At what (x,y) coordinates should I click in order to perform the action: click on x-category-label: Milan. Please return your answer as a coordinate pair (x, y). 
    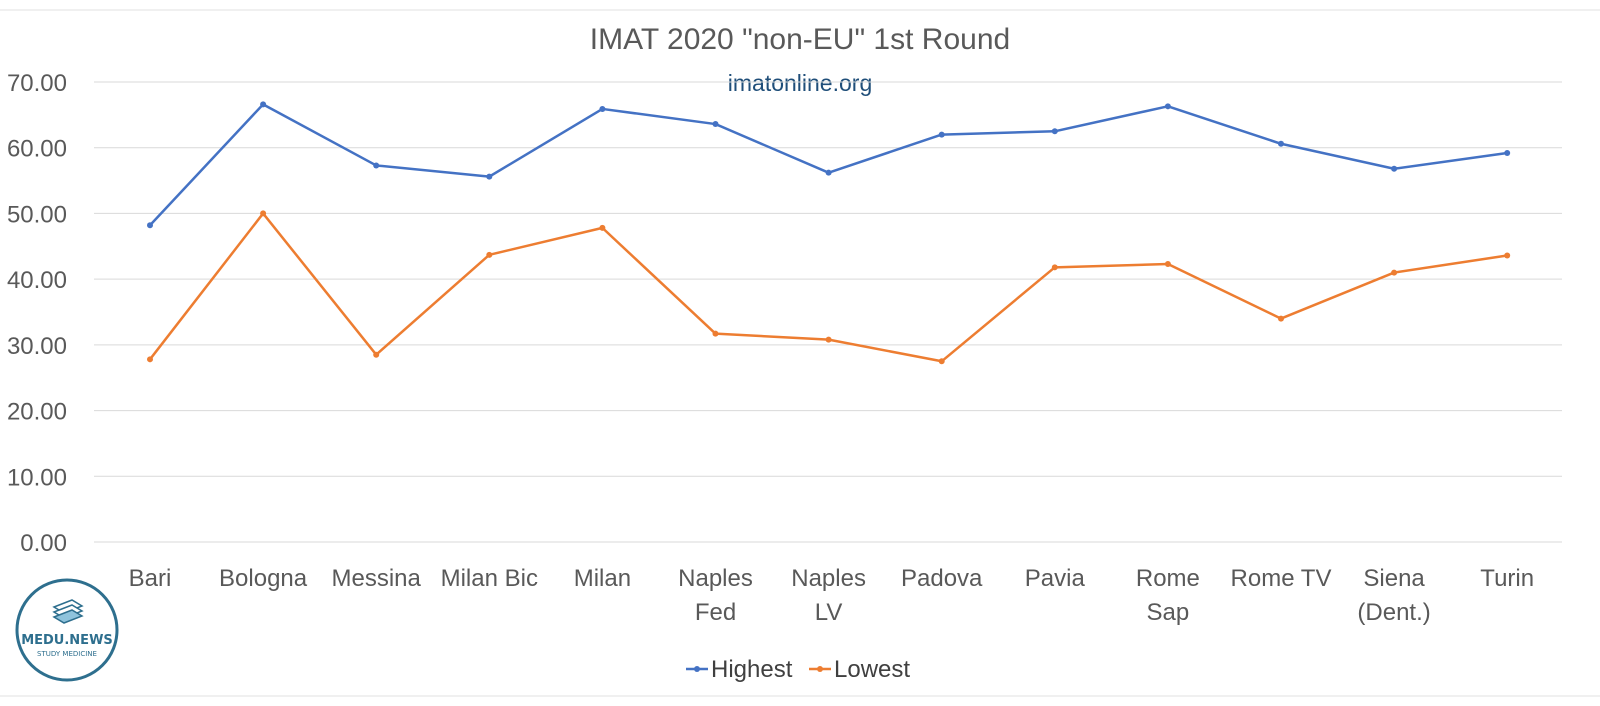
    Looking at the image, I should click on (602, 578).